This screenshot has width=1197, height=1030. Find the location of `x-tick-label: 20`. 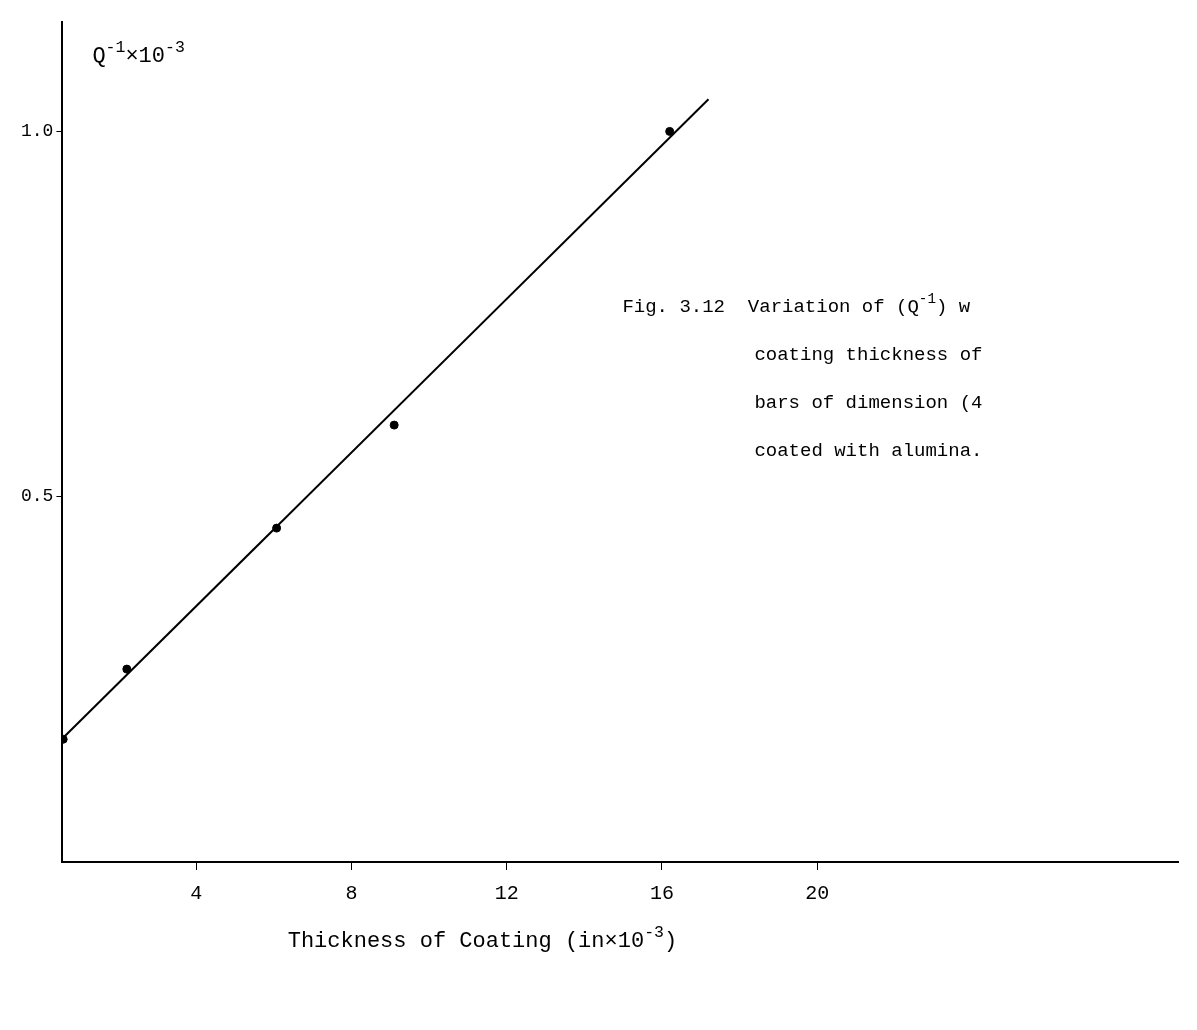

x-tick-label: 20 is located at coordinates (817, 894).